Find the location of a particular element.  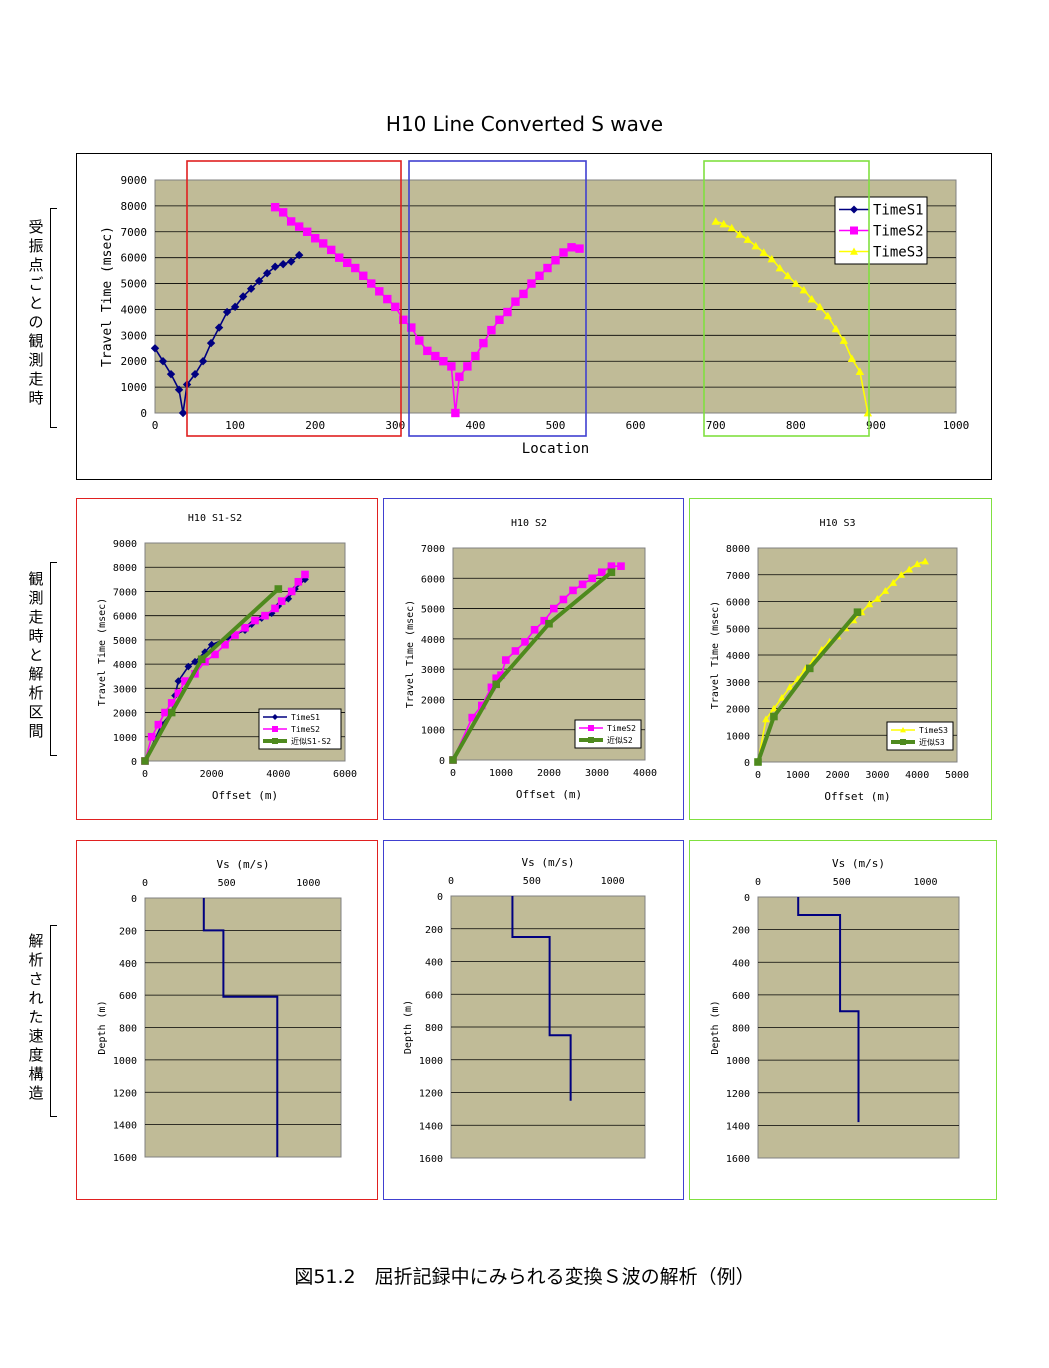

y-tick-label: 4000 is located at coordinates (738, 656).